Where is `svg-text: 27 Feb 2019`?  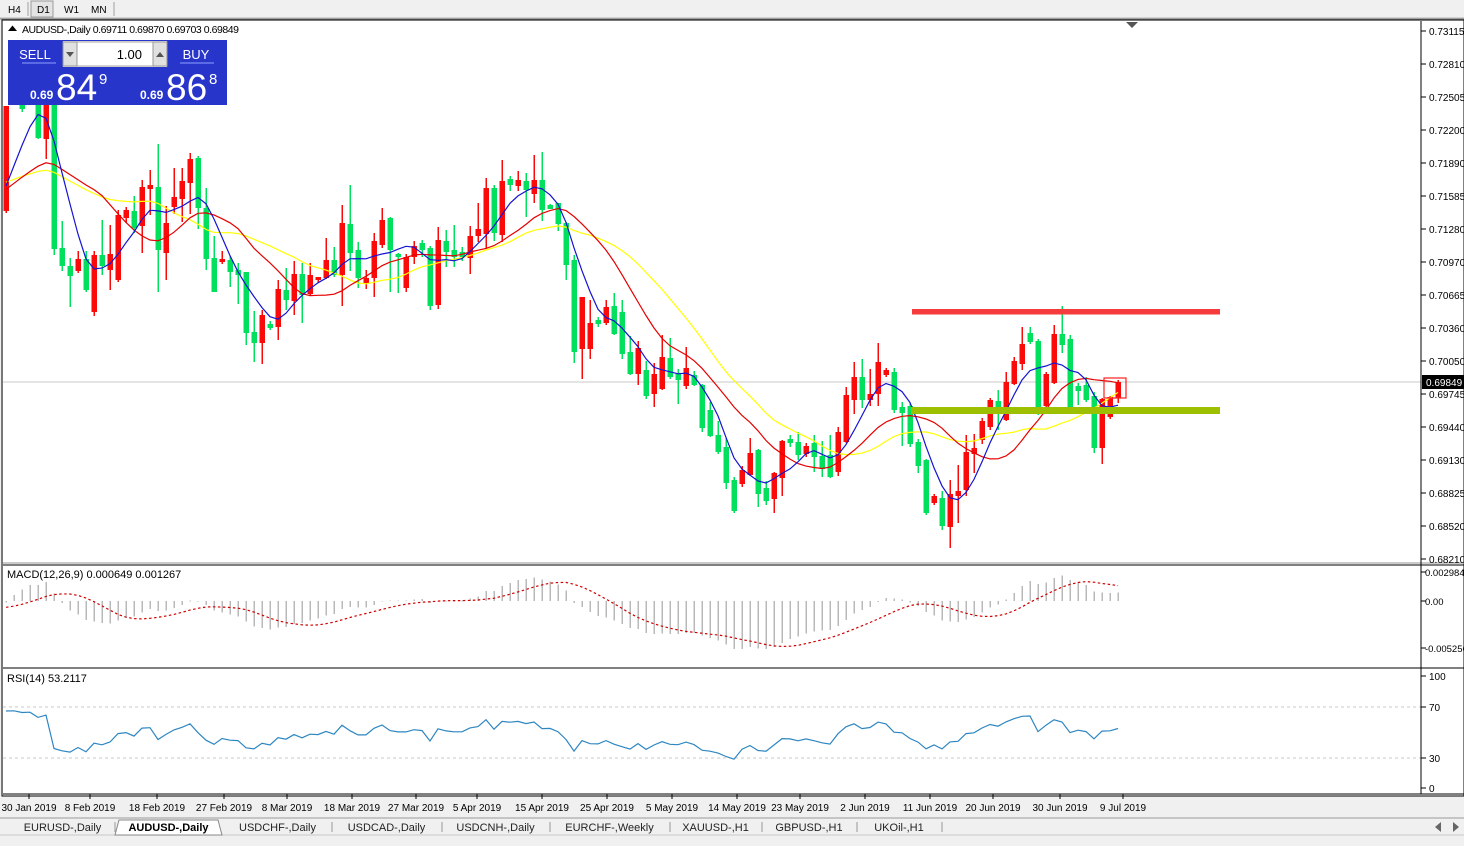 svg-text: 27 Feb 2019 is located at coordinates (224, 808).